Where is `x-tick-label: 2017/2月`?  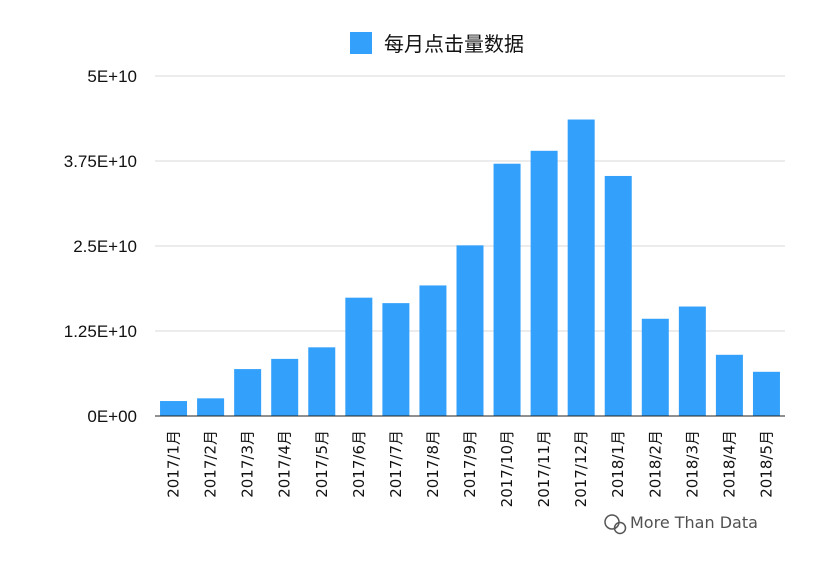 x-tick-label: 2017/2月 is located at coordinates (211, 464).